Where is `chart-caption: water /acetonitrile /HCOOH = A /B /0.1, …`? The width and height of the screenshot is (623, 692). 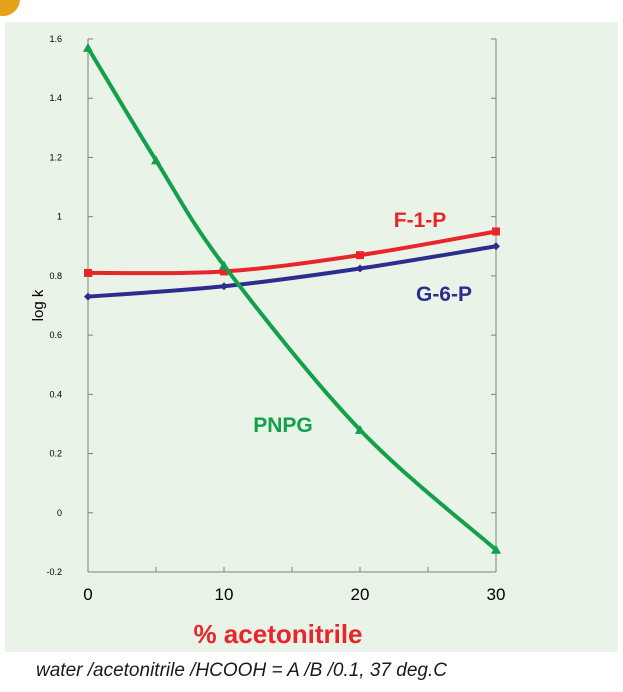
chart-caption: water /acetonitrile /HCOOH = A /B /0.1, … is located at coordinates (241, 670).